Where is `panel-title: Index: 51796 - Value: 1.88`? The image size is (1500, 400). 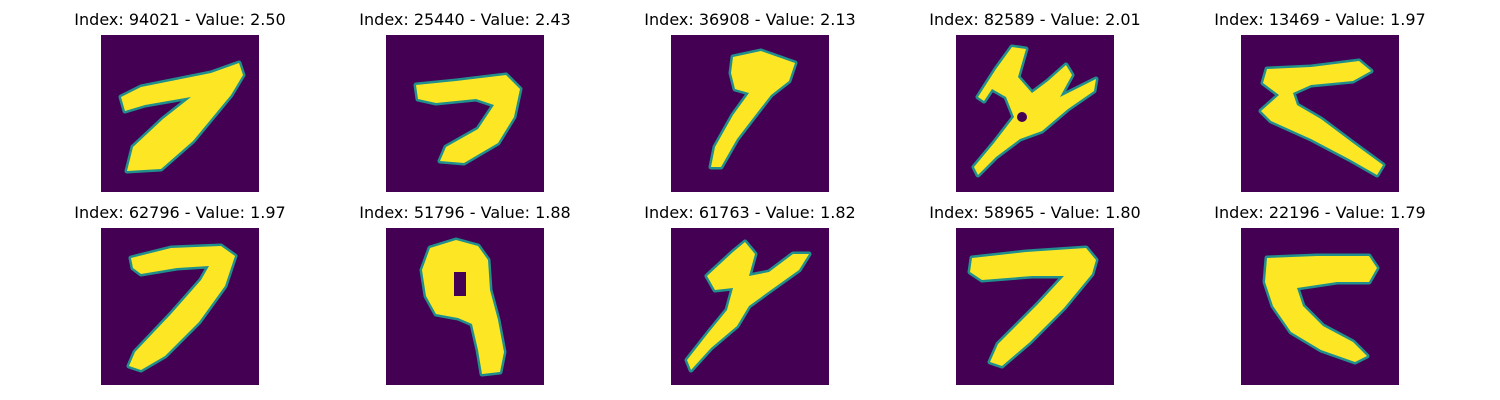 panel-title: Index: 51796 - Value: 1.88 is located at coordinates (465, 212).